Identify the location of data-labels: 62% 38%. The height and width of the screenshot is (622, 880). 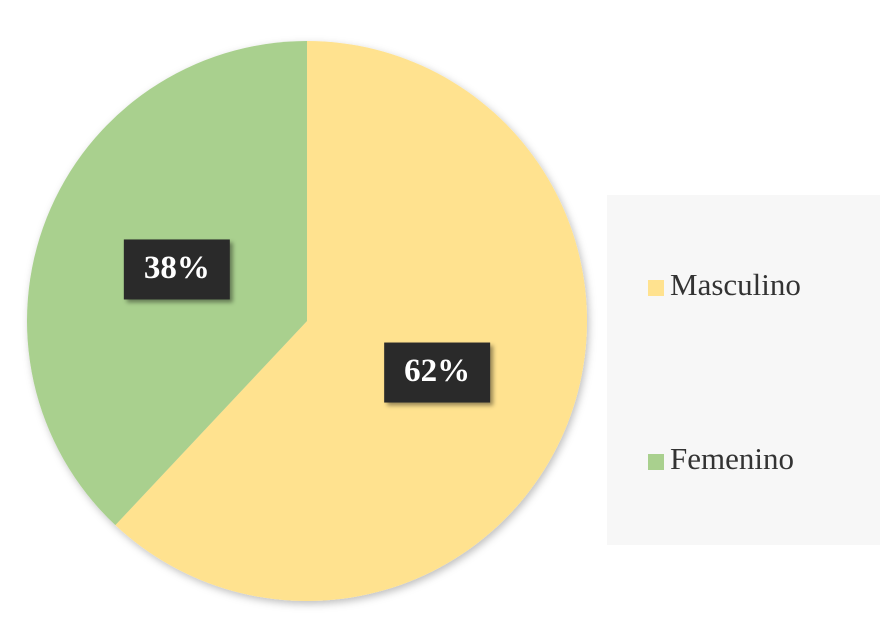
(307, 321).